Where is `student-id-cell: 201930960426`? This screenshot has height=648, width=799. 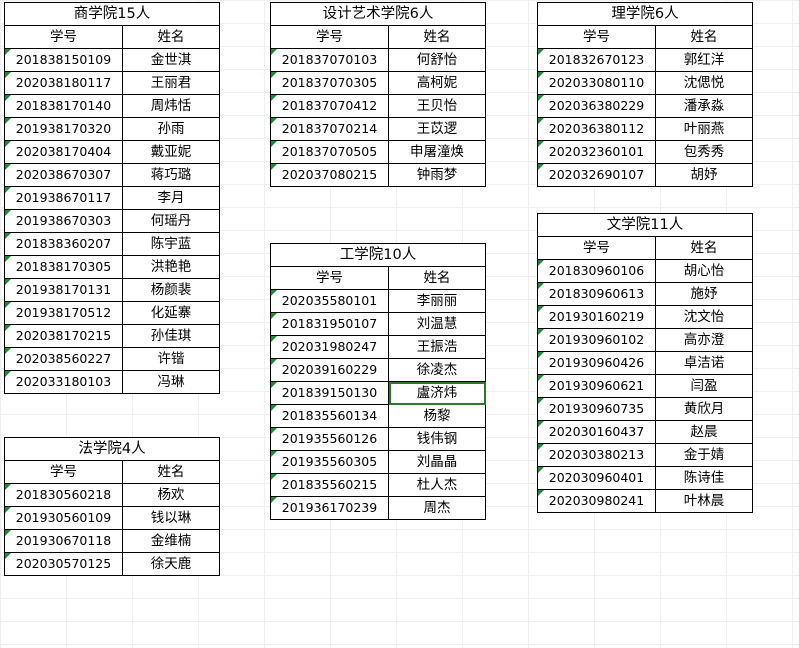
student-id-cell: 201930960426 is located at coordinates (596, 363).